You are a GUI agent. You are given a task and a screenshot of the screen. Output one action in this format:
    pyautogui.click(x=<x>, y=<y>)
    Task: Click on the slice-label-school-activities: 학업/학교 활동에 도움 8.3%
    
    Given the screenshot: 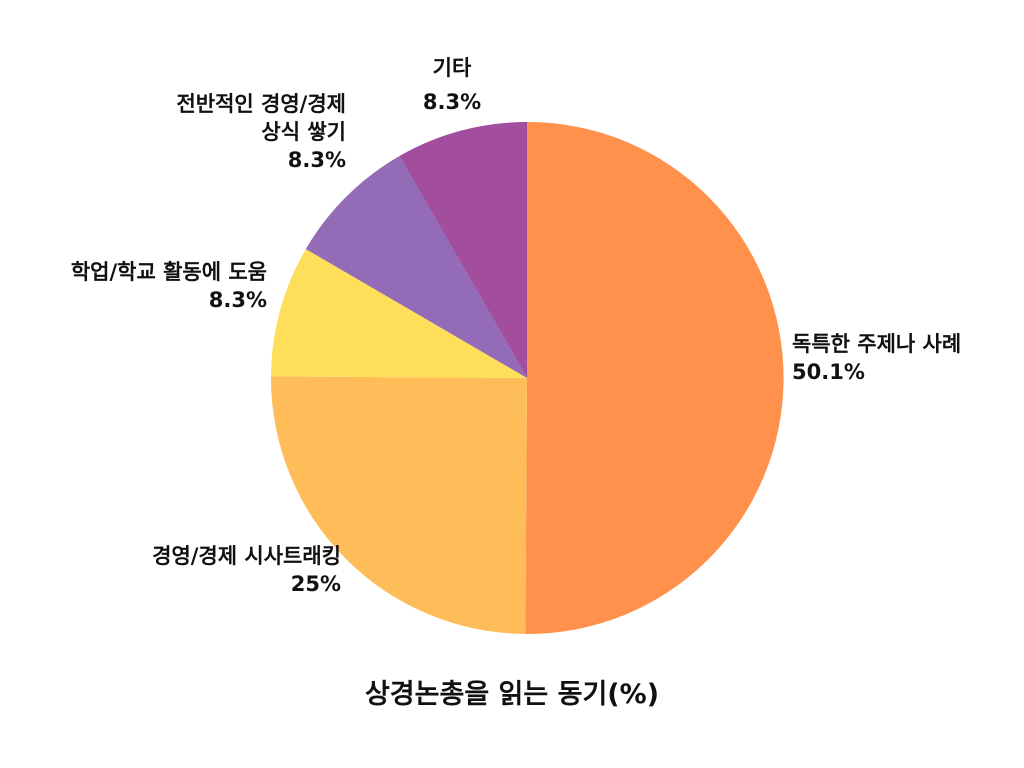 What is the action you would take?
    pyautogui.click(x=169, y=286)
    